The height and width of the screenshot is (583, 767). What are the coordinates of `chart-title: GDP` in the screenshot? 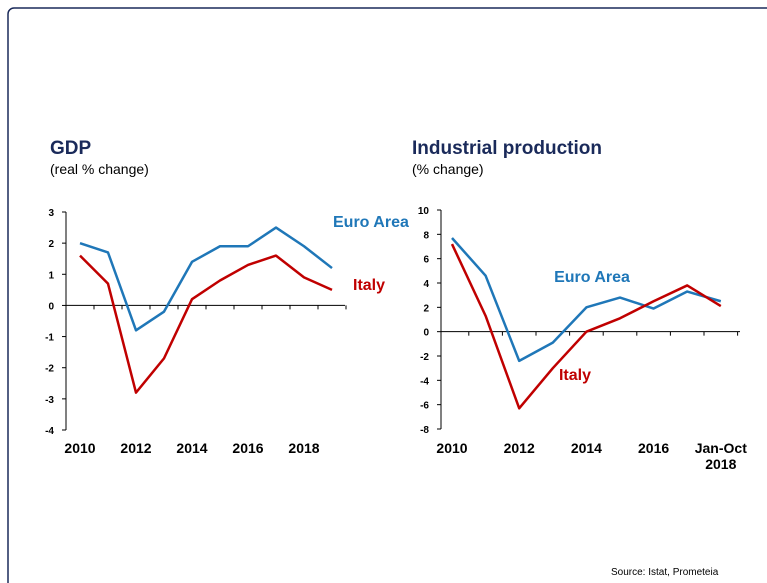 It's located at (71, 148).